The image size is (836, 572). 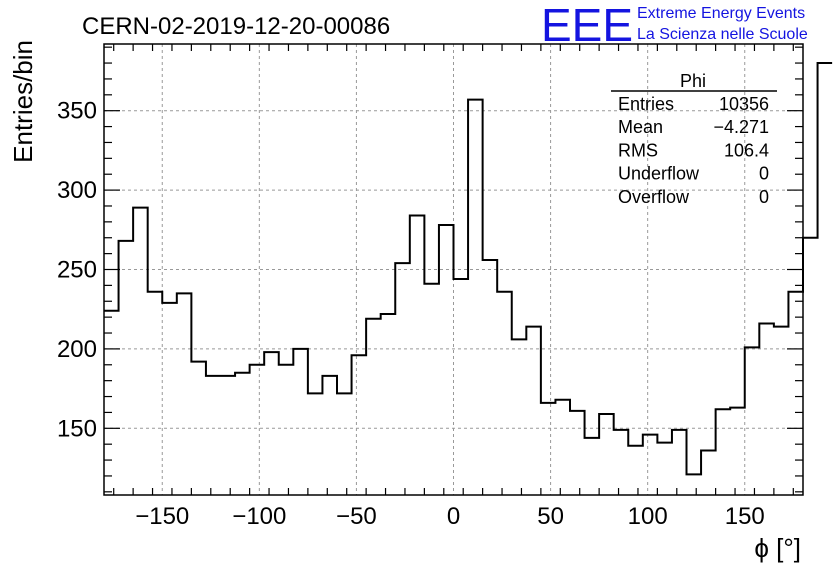 What do you see at coordinates (654, 197) in the screenshot?
I see `stats-row-label: Overflow` at bounding box center [654, 197].